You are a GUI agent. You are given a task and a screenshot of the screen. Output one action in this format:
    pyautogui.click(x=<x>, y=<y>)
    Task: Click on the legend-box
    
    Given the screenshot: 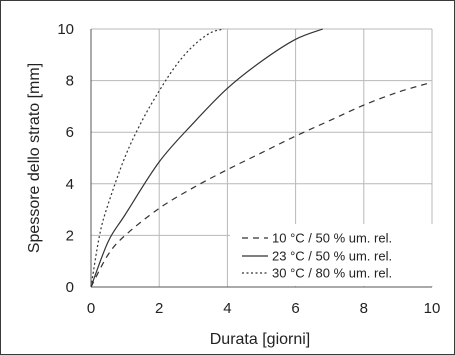 What is the action you would take?
    pyautogui.click(x=333, y=255)
    